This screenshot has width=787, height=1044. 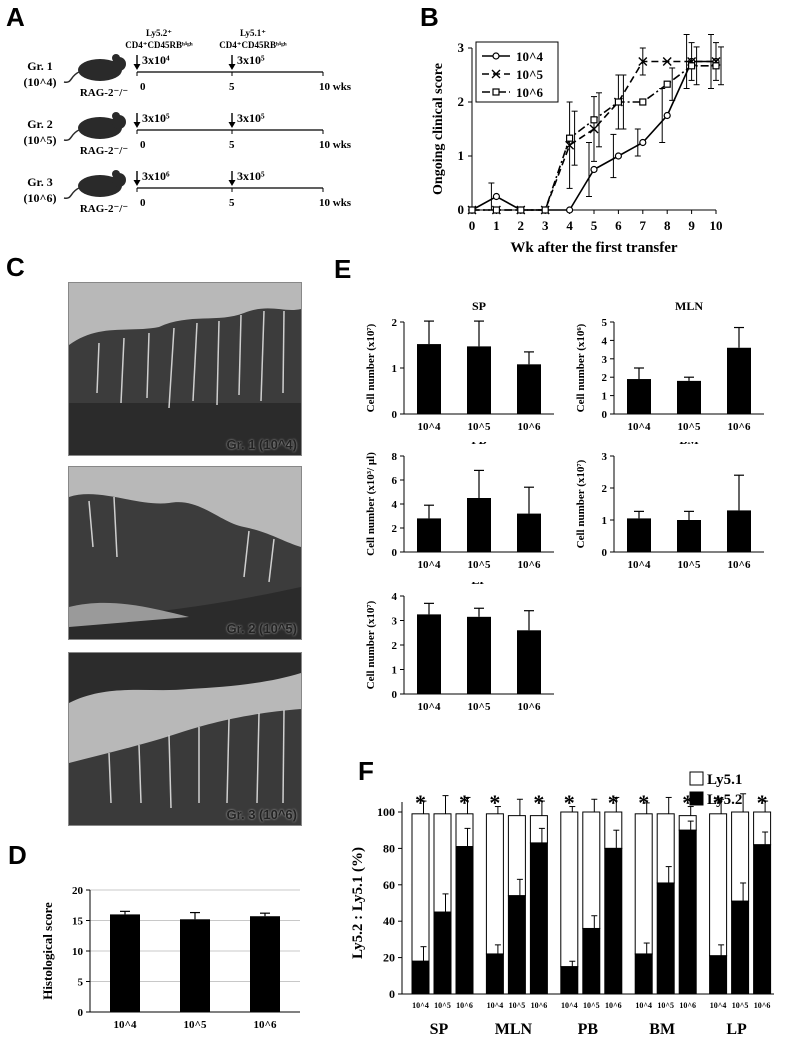 What do you see at coordinates (170, 958) in the screenshot?
I see `histological-score-chart: 0 5 10 15 20 10^4 10^5 10^6 Histological score` at bounding box center [170, 958].